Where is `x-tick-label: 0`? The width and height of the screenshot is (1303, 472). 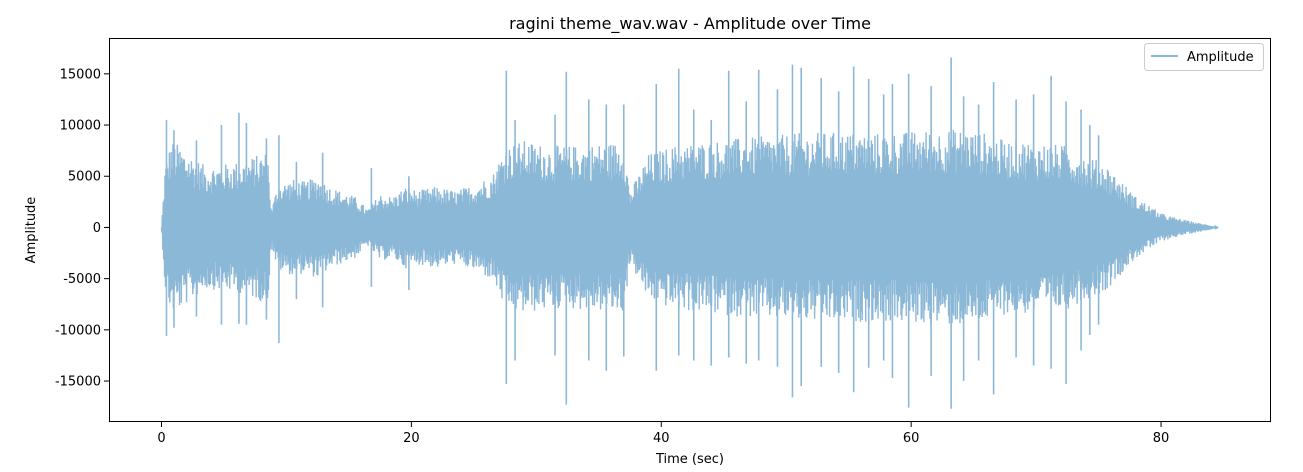
x-tick-label: 0 is located at coordinates (161, 438).